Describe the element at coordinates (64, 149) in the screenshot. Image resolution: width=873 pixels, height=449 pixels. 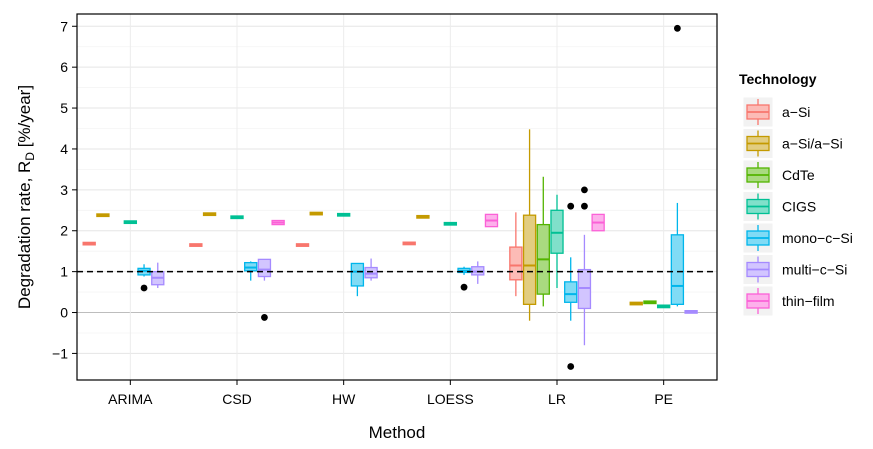
I see `y-tick-label: 4` at that location.